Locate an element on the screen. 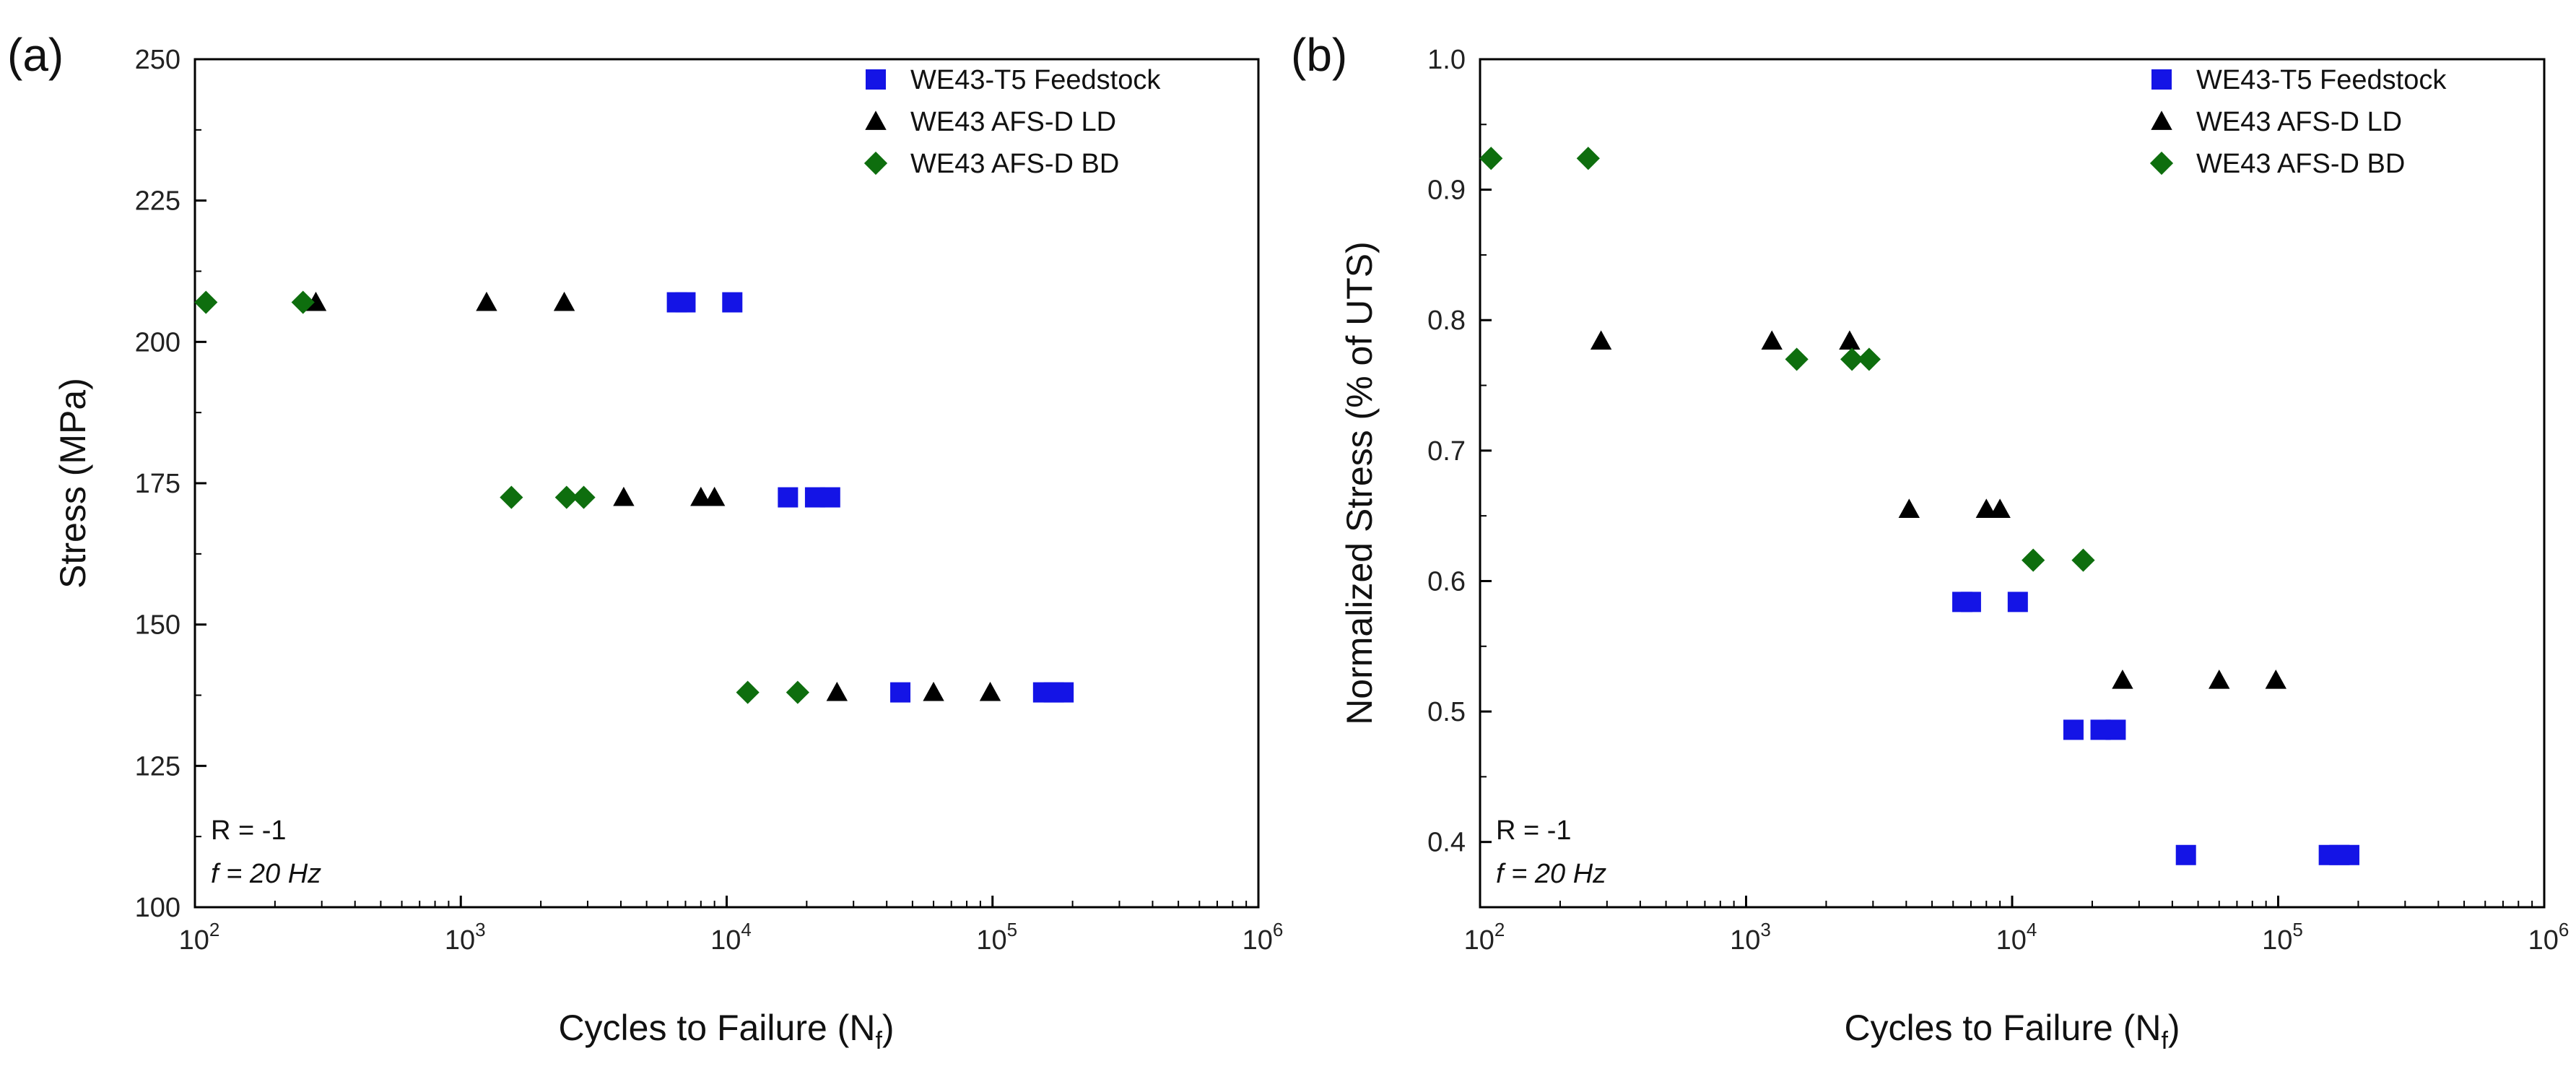 The width and height of the screenshot is (2576, 1069). y-tick-label: 0.5 is located at coordinates (1446, 712).